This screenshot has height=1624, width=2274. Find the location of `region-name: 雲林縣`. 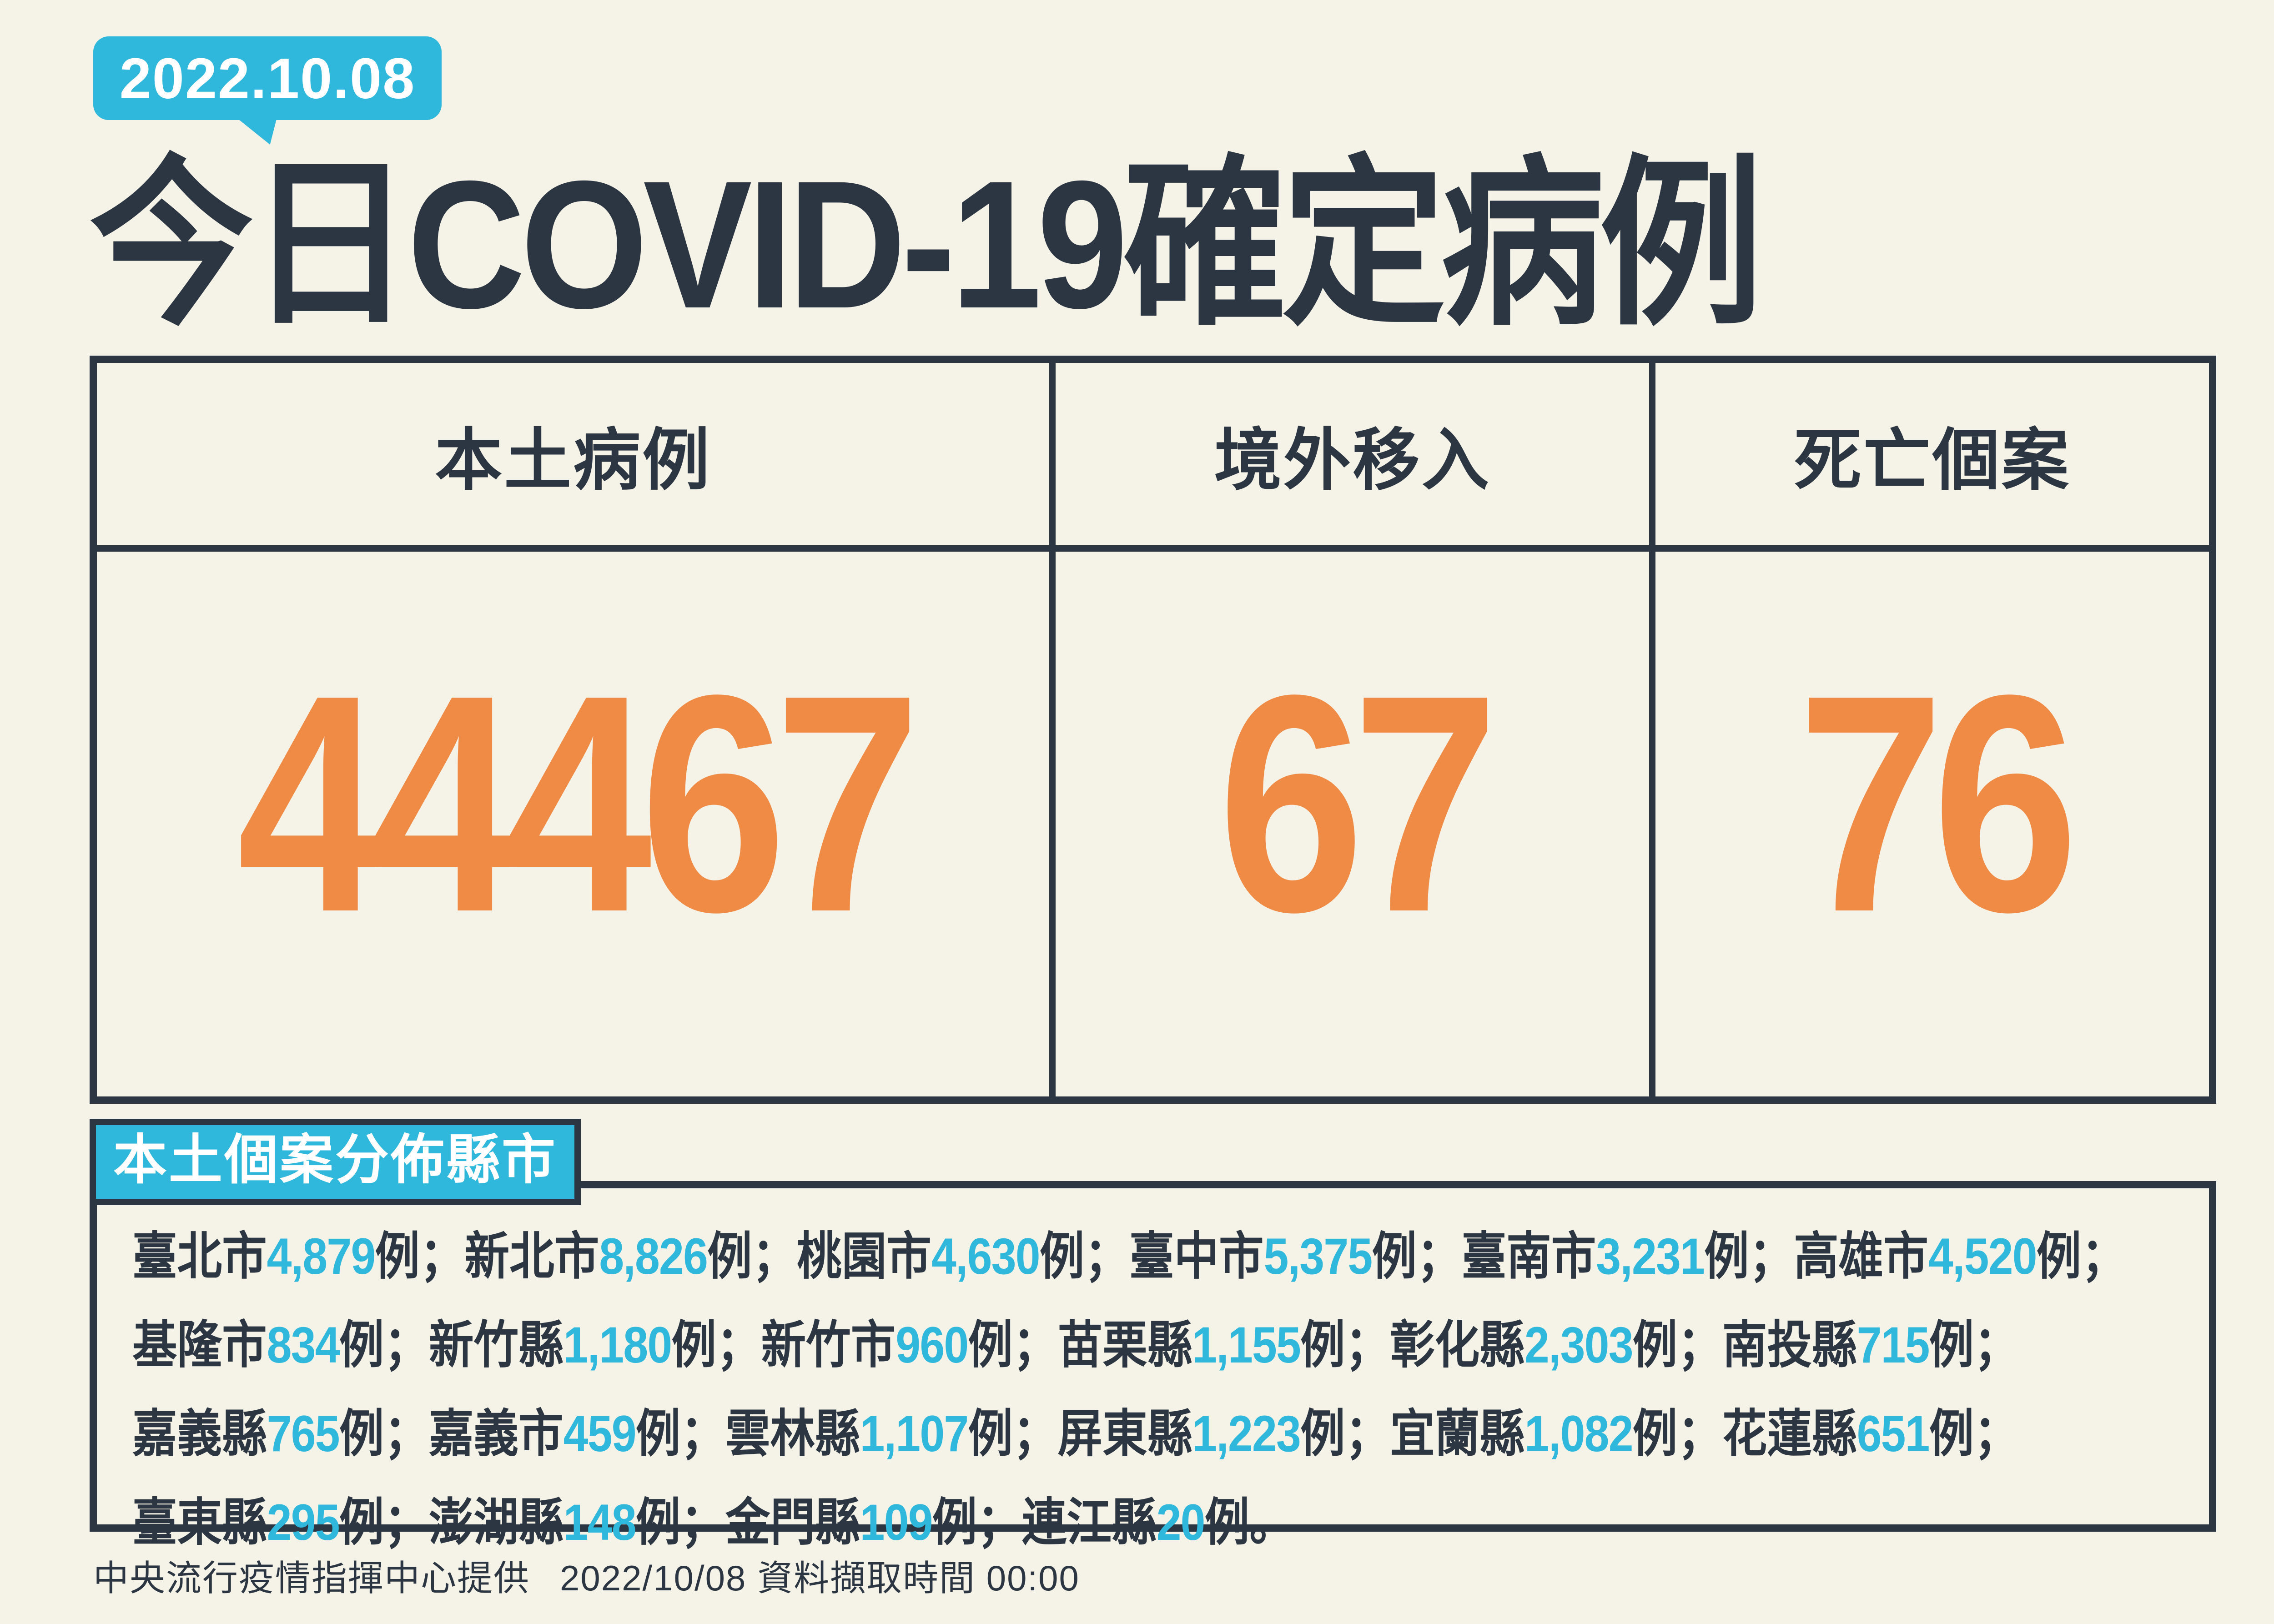

region-name: 雲林縣 is located at coordinates (792, 1433).